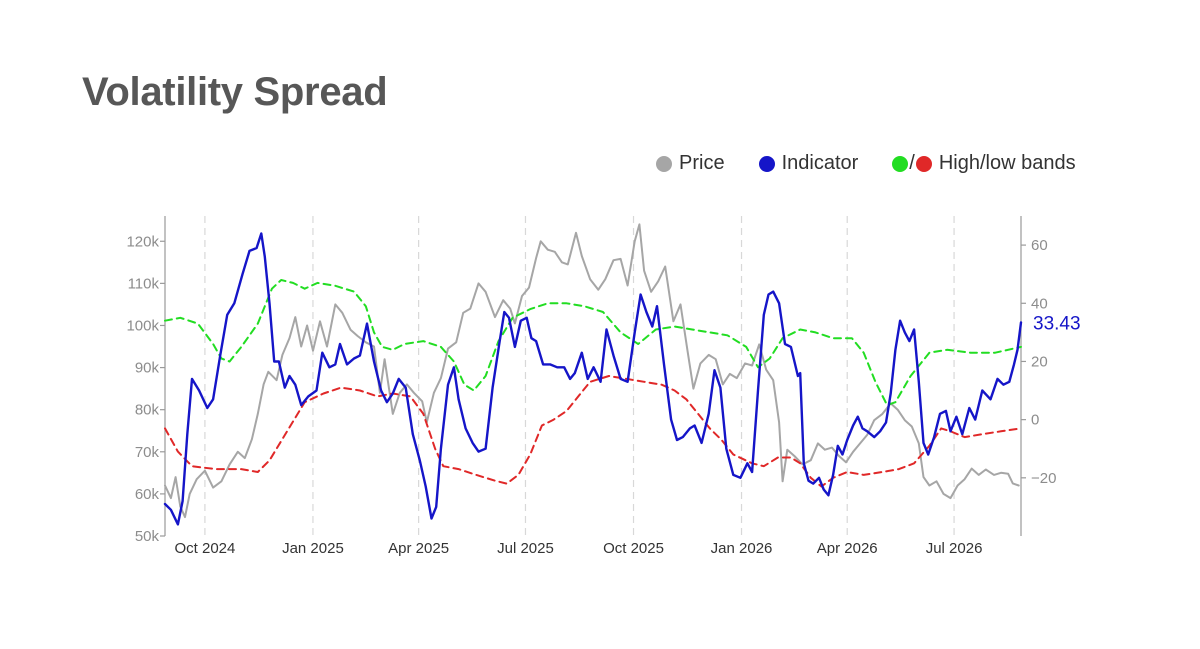 This screenshot has height=649, width=1200. Describe the element at coordinates (866, 163) in the screenshot. I see `legend: Price Indicator / High/low bands` at that location.